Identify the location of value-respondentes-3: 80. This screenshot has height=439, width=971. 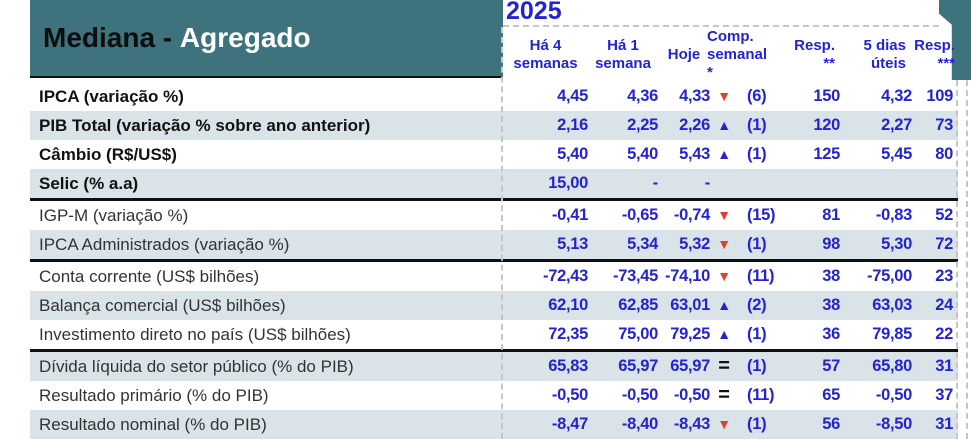
(944, 154).